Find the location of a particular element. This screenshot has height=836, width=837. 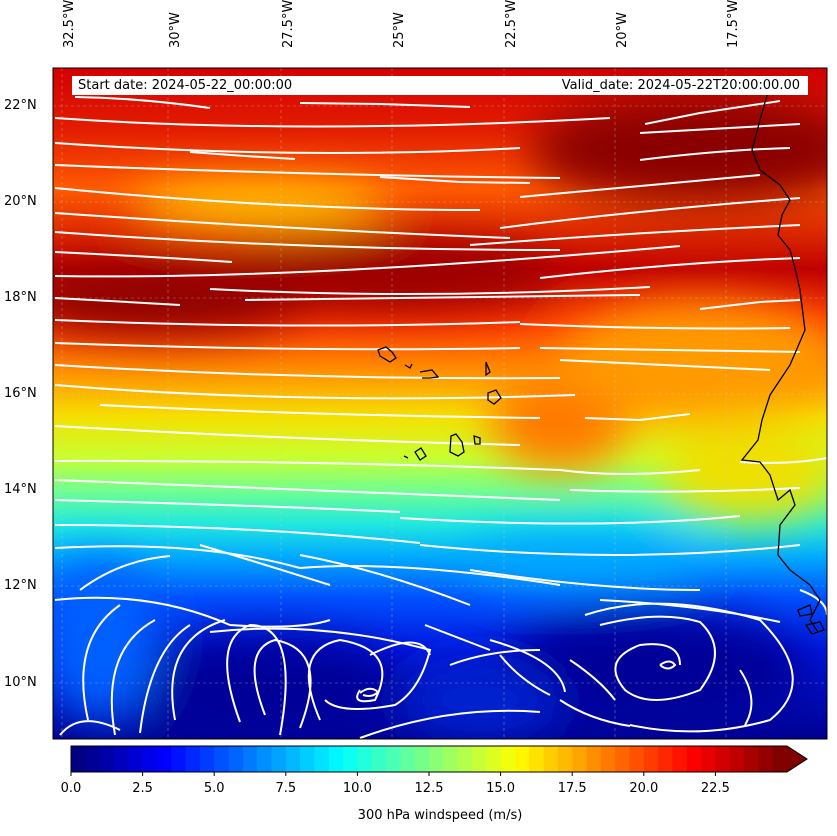

lat-label: 14°N is located at coordinates (20, 489).